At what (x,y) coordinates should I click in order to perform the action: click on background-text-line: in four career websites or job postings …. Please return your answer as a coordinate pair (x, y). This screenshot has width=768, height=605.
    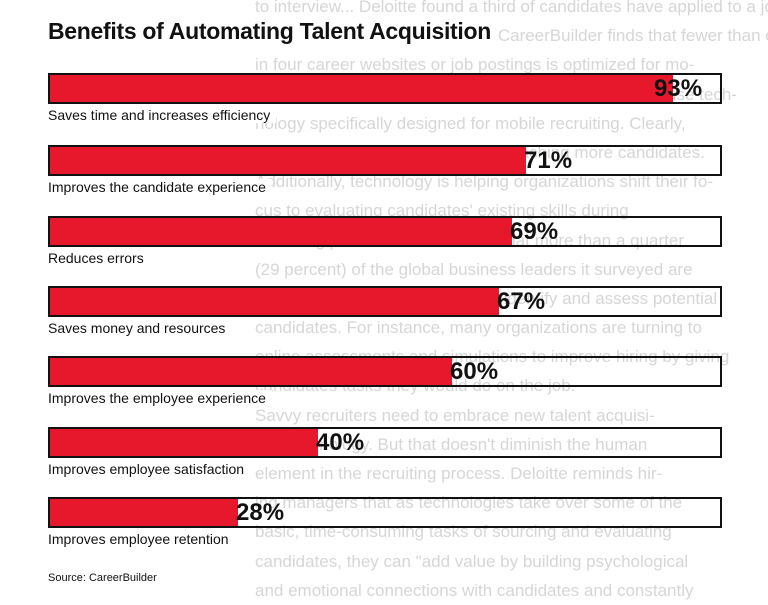
    Looking at the image, I should click on (475, 65).